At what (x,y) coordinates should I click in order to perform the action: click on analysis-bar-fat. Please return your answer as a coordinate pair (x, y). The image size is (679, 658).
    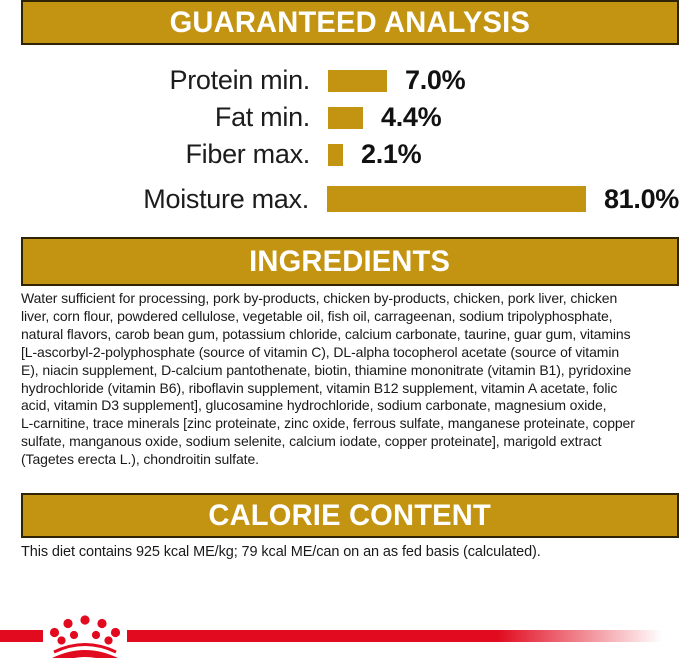
    Looking at the image, I should click on (345, 117).